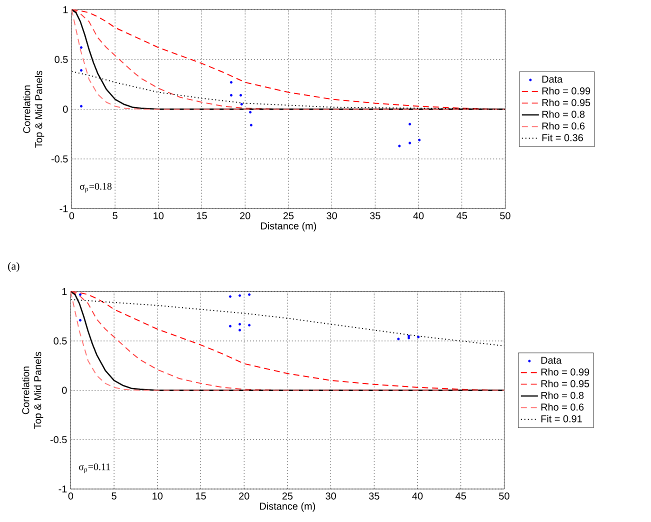 The image size is (651, 522). What do you see at coordinates (14, 267) in the screenshot?
I see `text: (a)` at bounding box center [14, 267].